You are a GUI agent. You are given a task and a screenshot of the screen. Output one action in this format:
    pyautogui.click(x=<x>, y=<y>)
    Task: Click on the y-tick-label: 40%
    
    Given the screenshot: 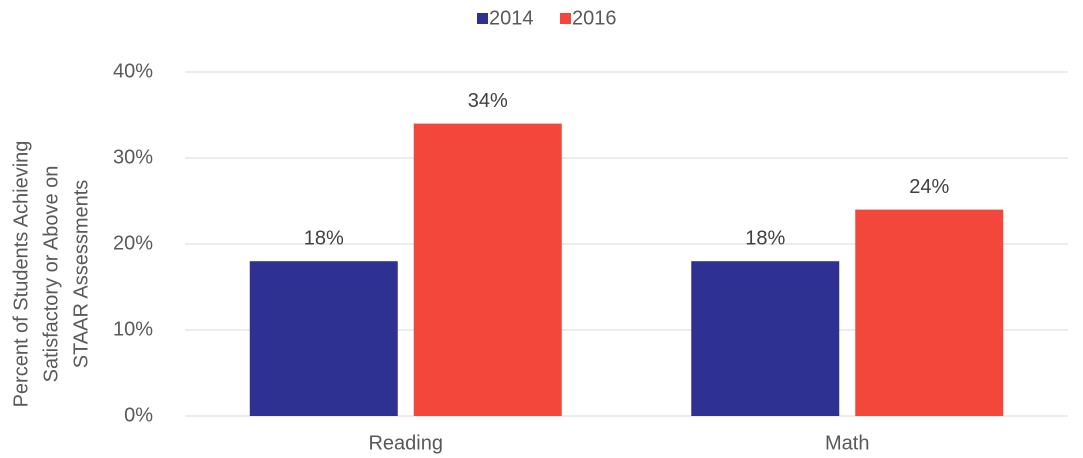 What is the action you would take?
    pyautogui.click(x=133, y=71)
    